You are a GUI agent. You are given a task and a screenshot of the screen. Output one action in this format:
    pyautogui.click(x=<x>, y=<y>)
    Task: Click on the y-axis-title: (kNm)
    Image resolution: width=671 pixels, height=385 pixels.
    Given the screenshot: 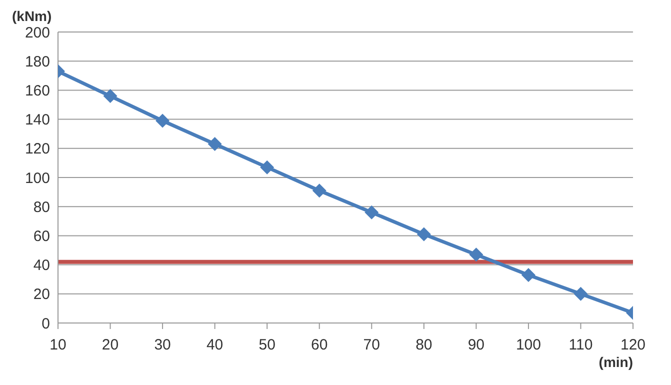 What is the action you would take?
    pyautogui.click(x=32, y=16)
    